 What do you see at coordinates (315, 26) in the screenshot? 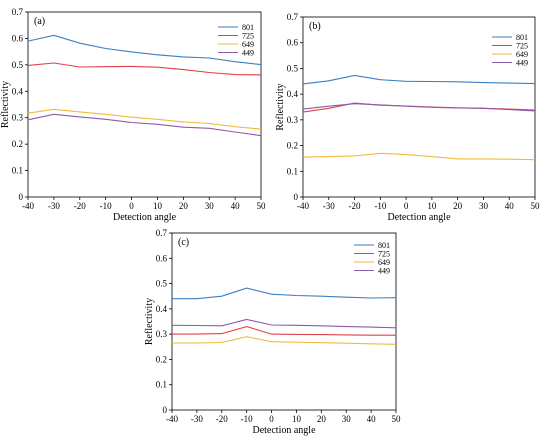
I see `panel-label: (b)` at bounding box center [315, 26].